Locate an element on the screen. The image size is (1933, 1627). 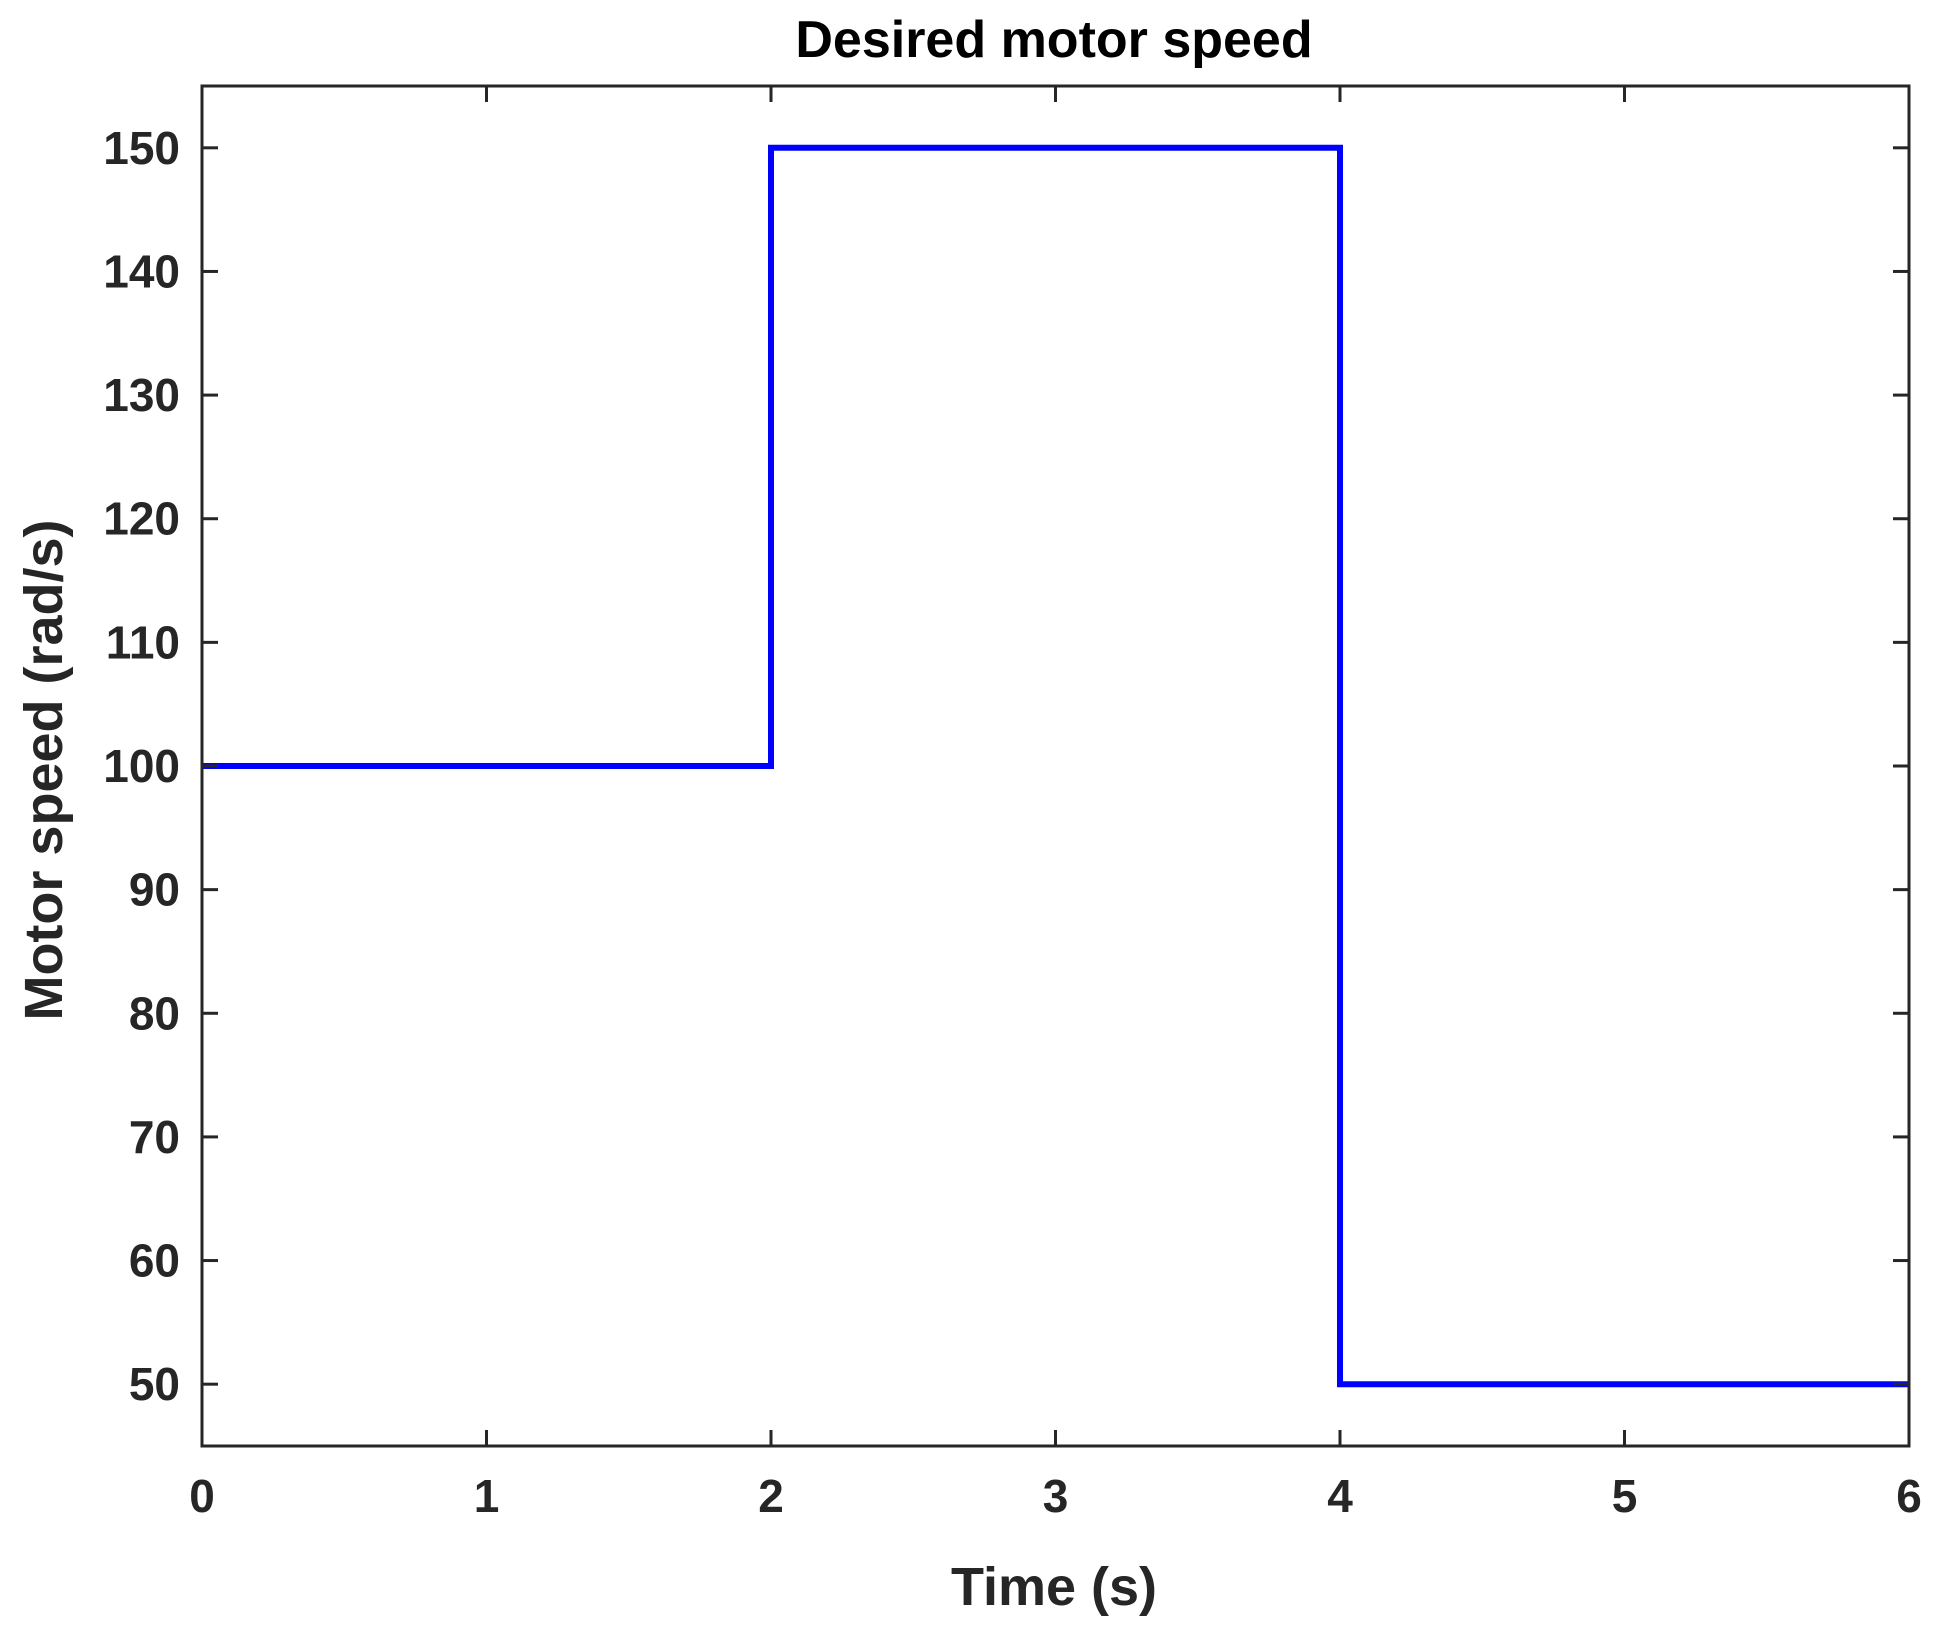
x-tick-label: 1 is located at coordinates (487, 1496).